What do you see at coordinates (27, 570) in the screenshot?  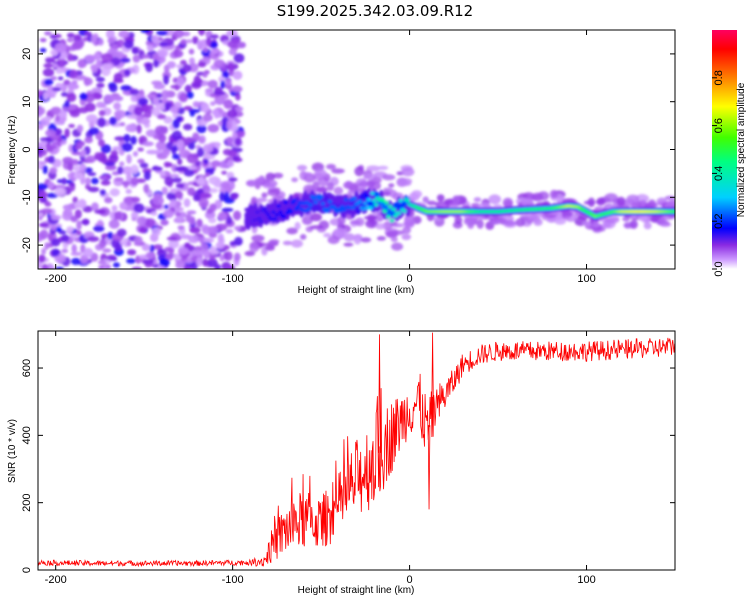 I see `y-tick-label: 0` at bounding box center [27, 570].